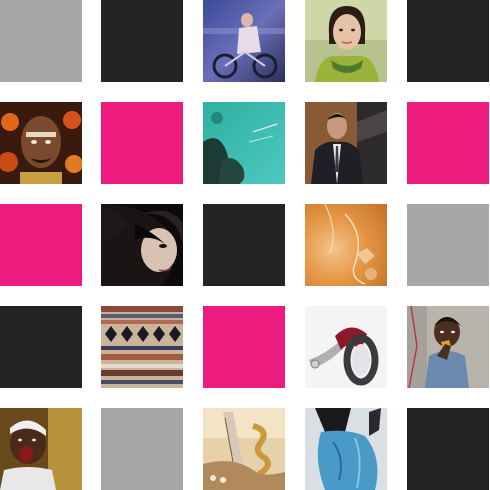 This screenshot has width=490, height=490. Describe the element at coordinates (244, 41) in the screenshot. I see `cyclist-photo` at that location.